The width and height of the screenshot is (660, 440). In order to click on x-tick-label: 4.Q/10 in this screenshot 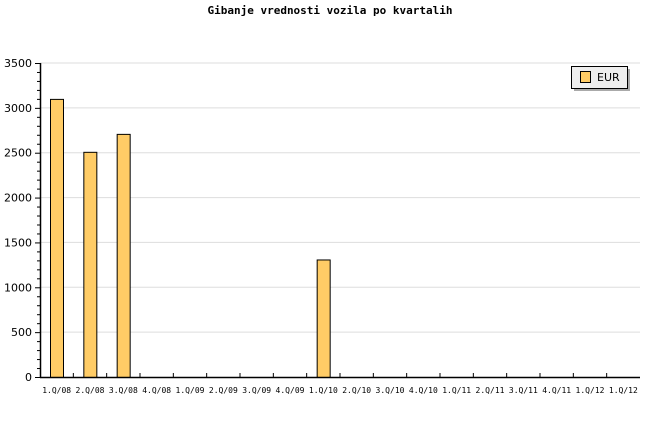, I will do `click(423, 390)`.